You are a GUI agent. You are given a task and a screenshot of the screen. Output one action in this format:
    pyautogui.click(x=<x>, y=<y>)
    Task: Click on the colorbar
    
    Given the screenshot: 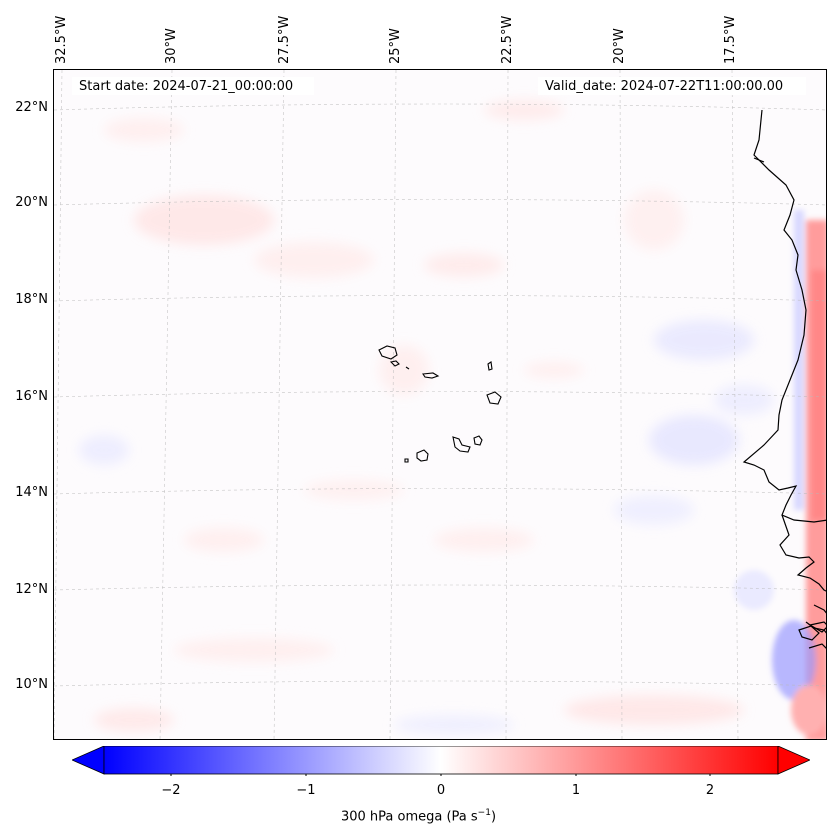 What is the action you would take?
    pyautogui.click(x=441, y=761)
    